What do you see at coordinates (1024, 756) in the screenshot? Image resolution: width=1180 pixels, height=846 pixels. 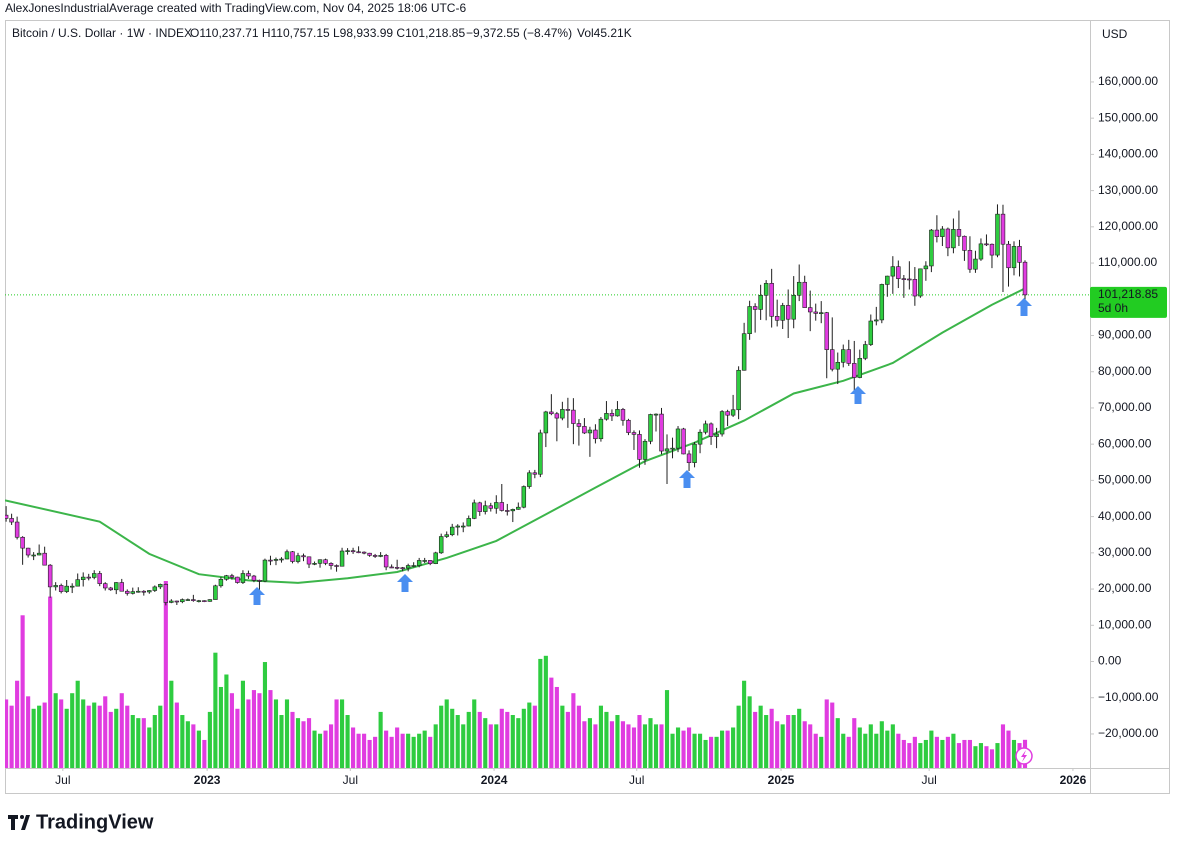 I see `alert-icon` at bounding box center [1024, 756].